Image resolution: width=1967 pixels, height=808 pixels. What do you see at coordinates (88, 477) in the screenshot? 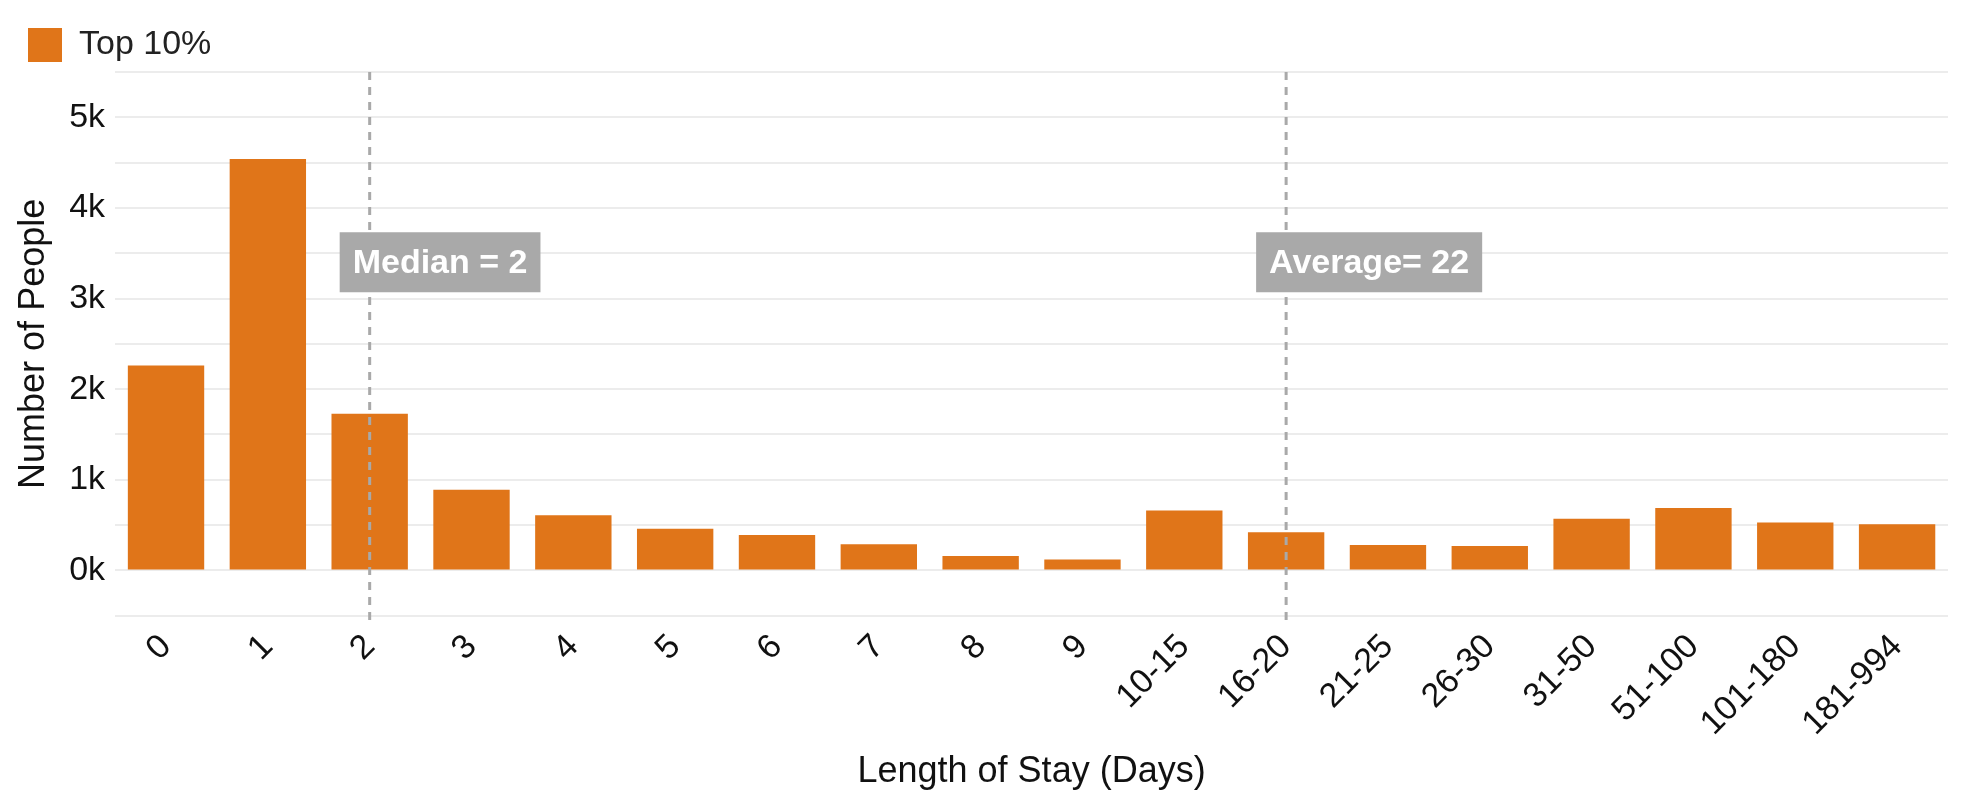
I see `y-tick-label: 1k` at bounding box center [88, 477].